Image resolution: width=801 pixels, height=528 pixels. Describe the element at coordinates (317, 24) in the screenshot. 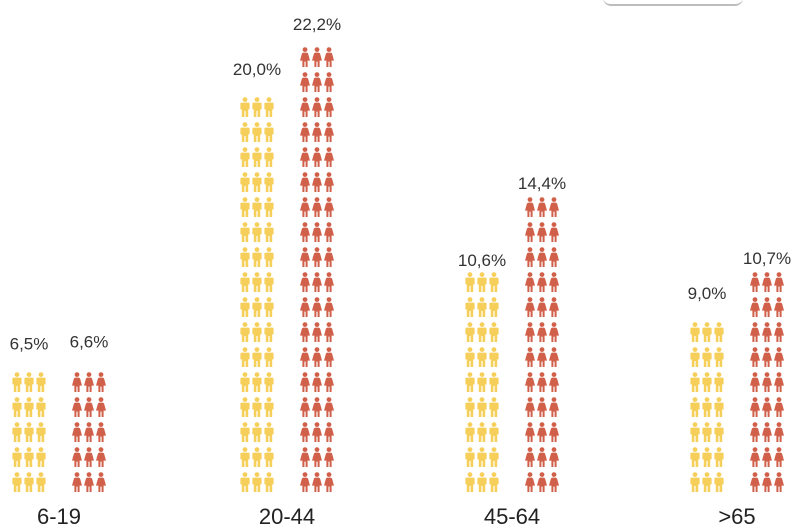

I see `data-label: 22,2%` at that location.